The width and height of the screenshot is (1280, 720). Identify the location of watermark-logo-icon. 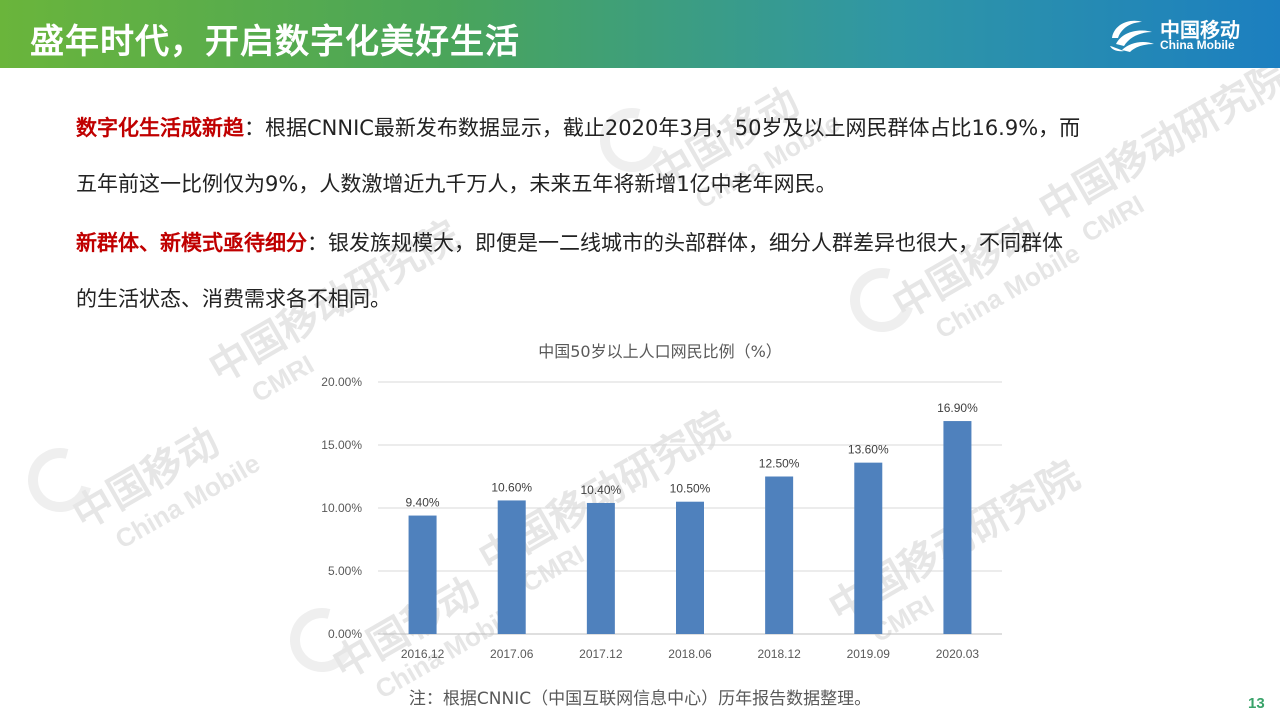
(60, 480).